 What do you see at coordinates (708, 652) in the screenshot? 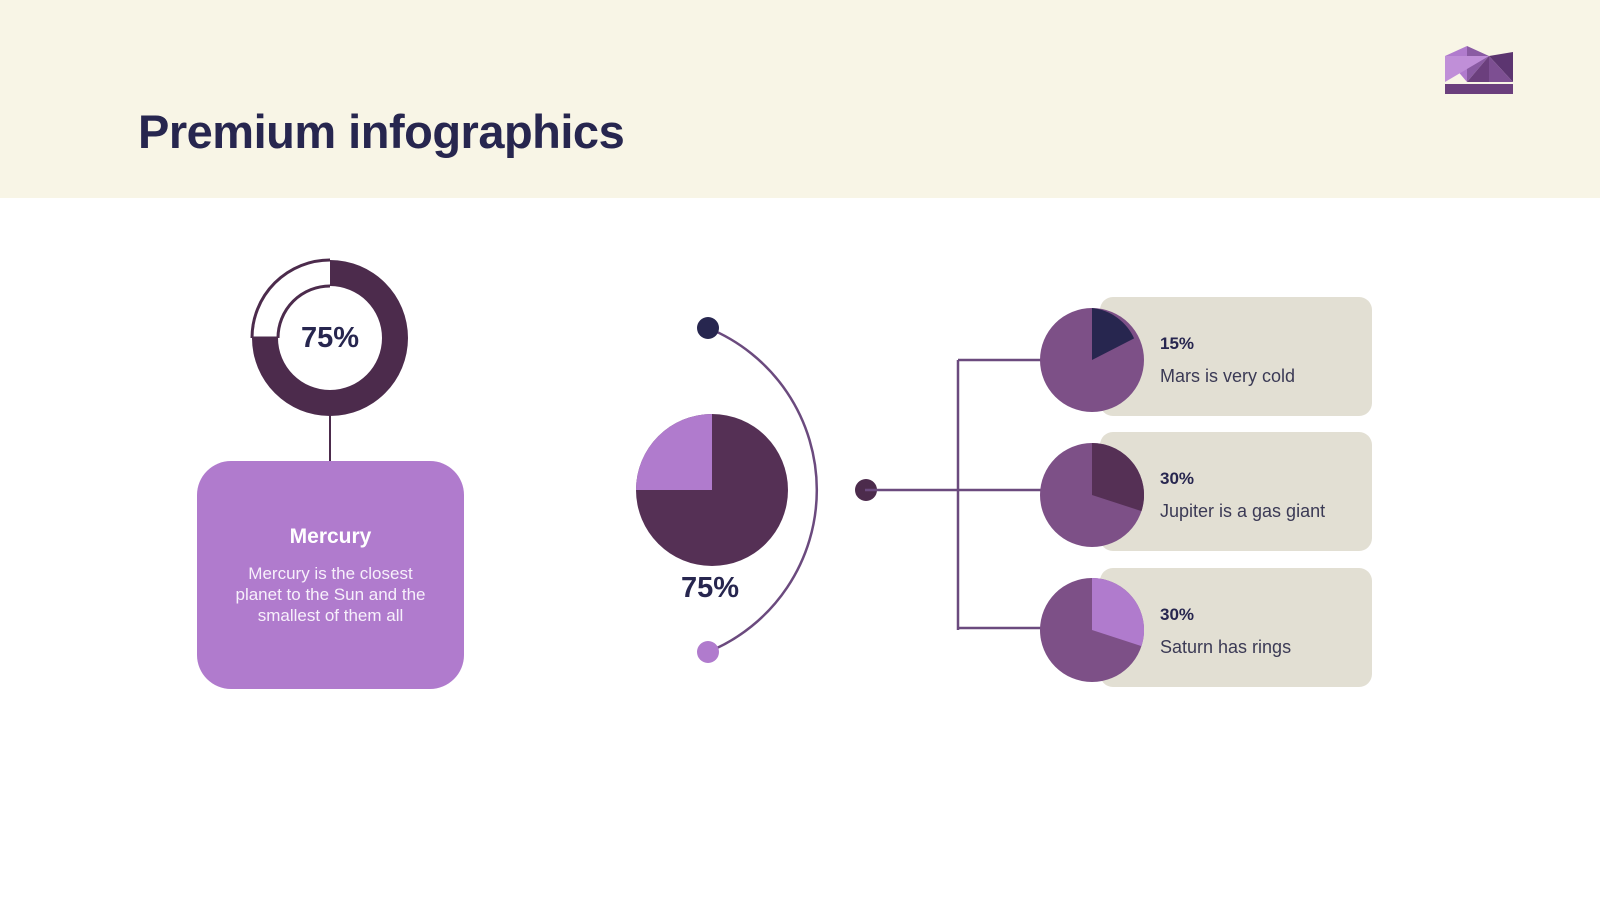
I see `orbit-dot-bottom` at bounding box center [708, 652].